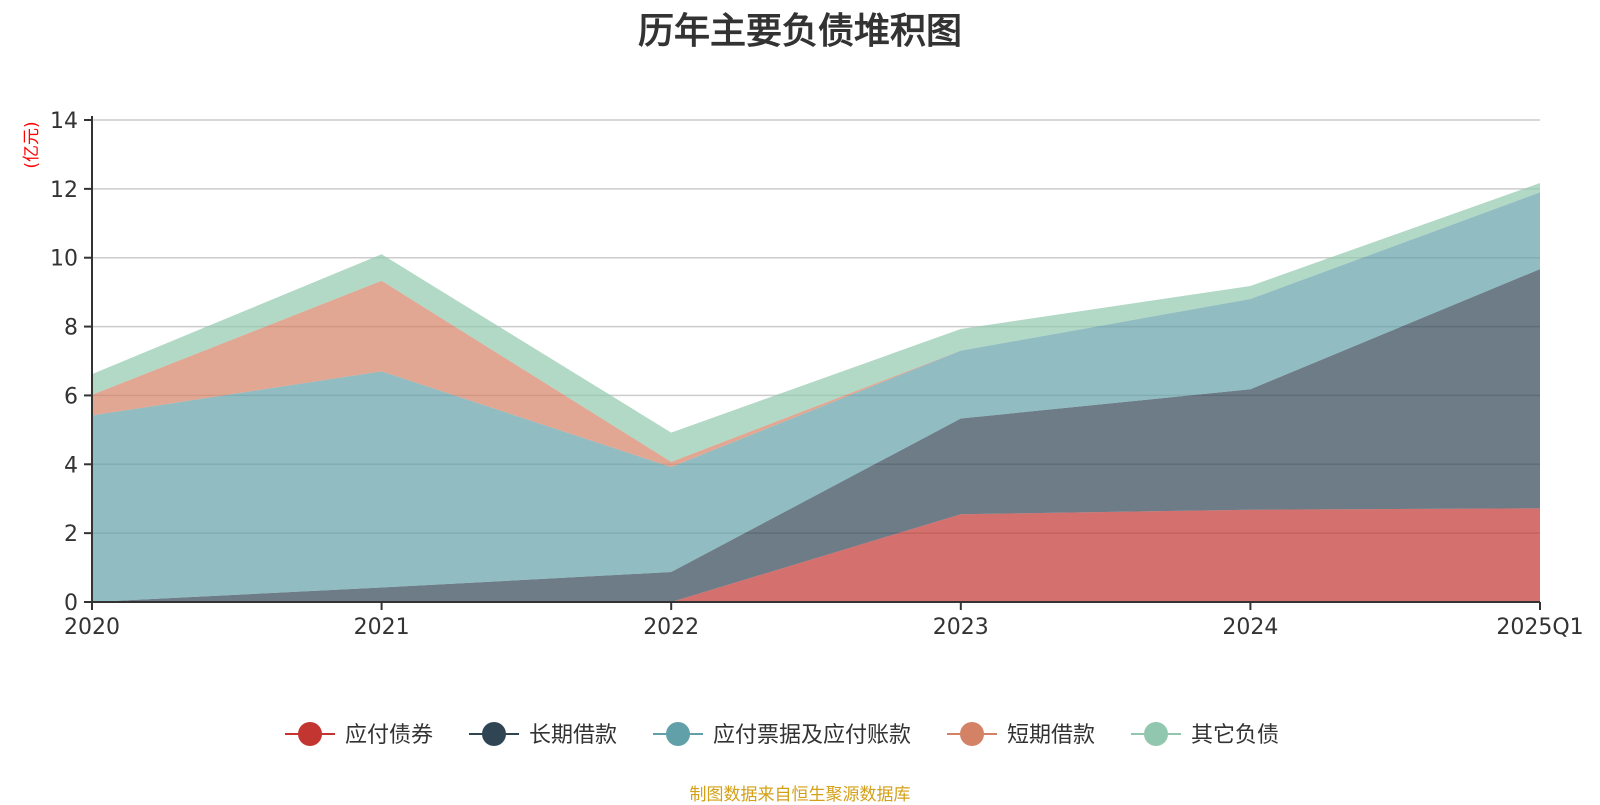  Describe the element at coordinates (1235, 735) in the screenshot. I see `legend-label: 其它负债` at that location.